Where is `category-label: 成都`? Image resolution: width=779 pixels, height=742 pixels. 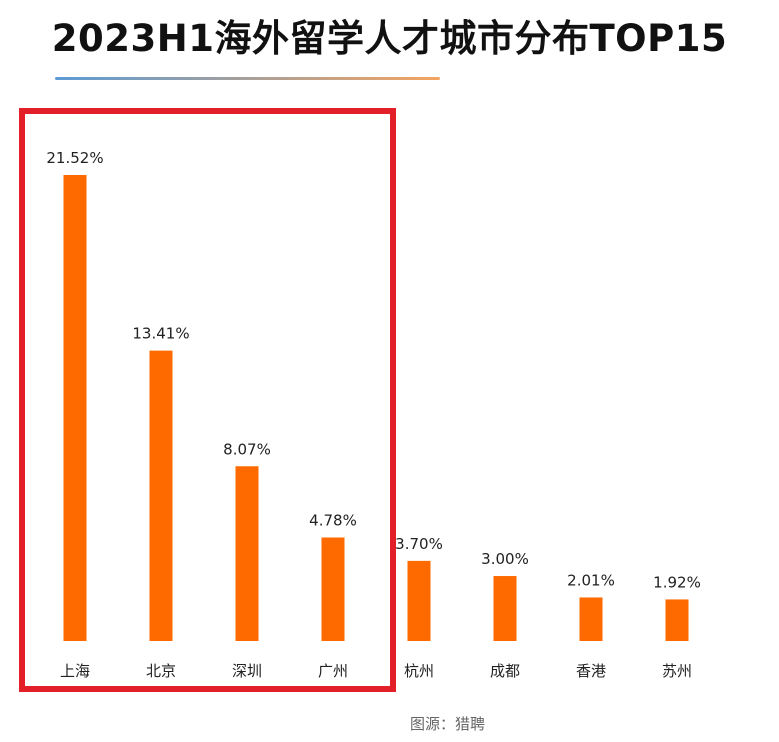 category-label: 成都 is located at coordinates (505, 671).